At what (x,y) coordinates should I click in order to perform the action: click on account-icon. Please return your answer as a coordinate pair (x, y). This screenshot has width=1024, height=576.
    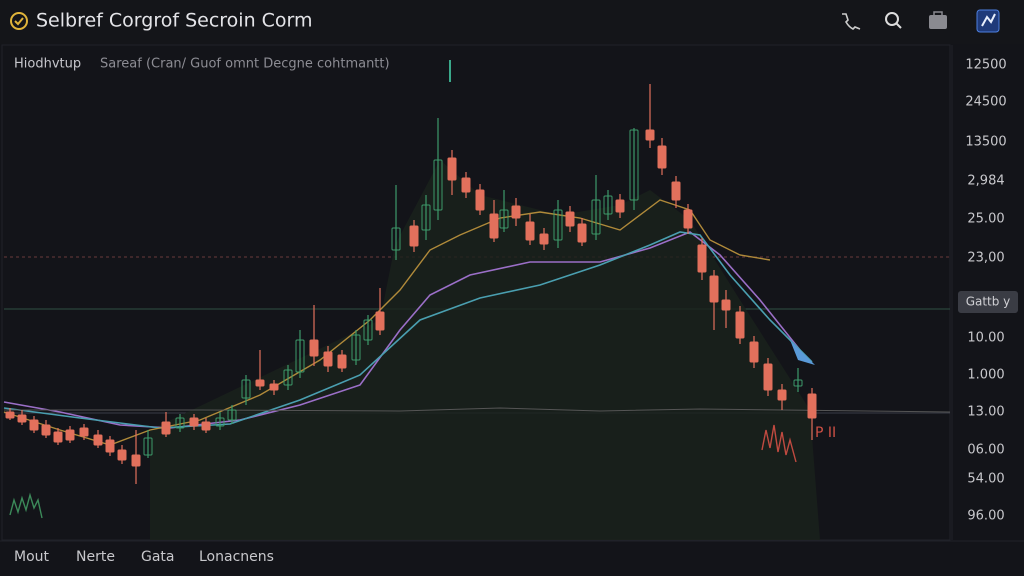
    Looking at the image, I should click on (988, 21).